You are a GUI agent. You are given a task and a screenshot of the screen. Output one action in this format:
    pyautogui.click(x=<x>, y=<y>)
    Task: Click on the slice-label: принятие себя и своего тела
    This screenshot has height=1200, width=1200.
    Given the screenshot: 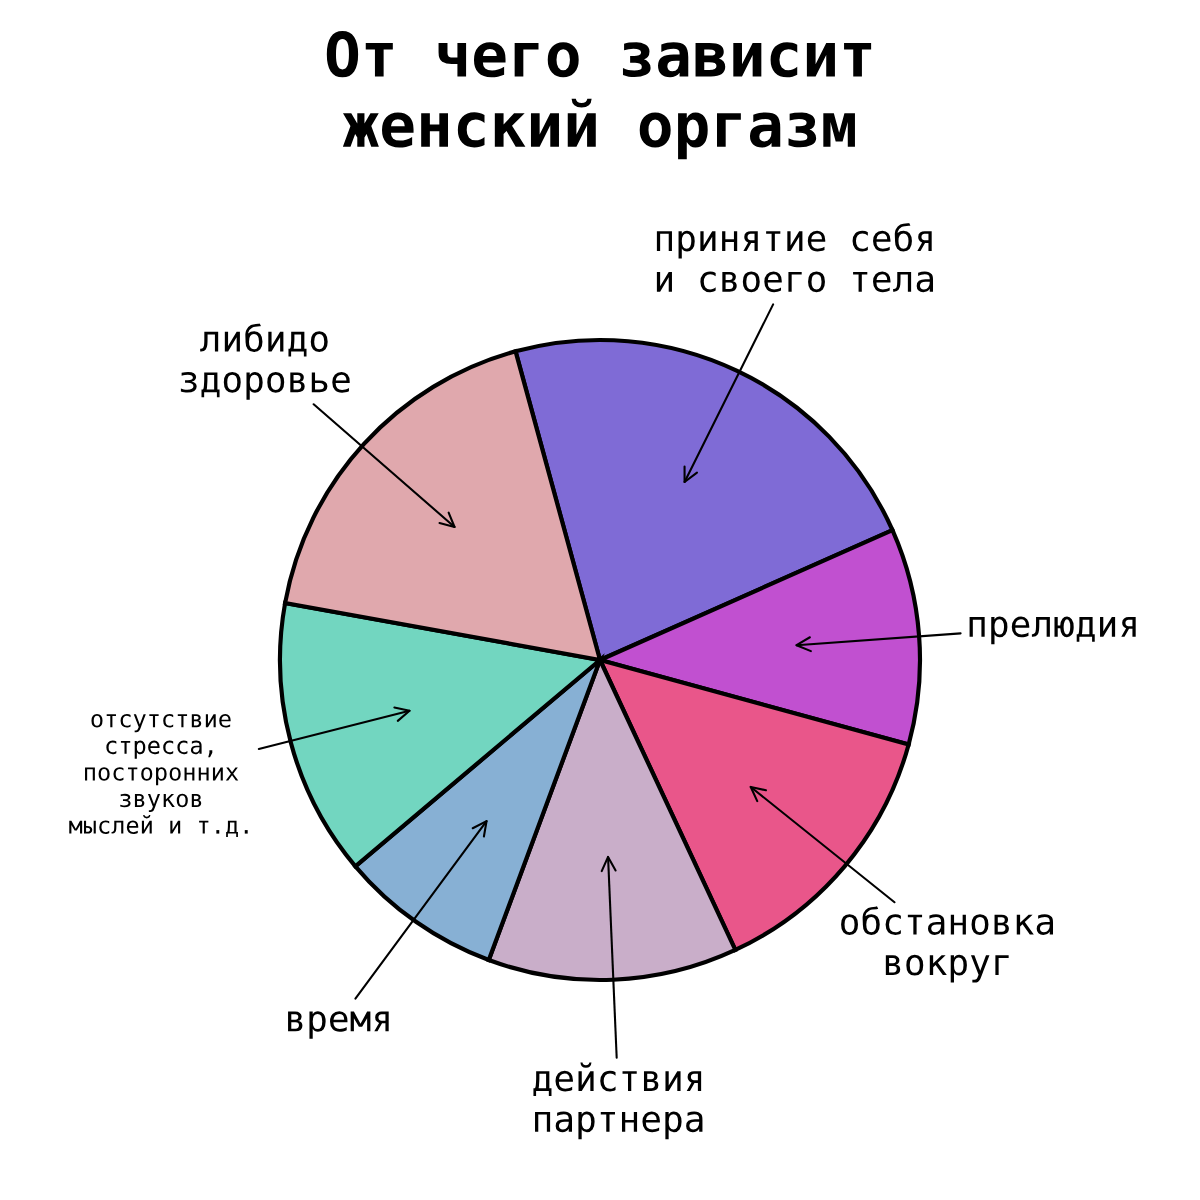 What is the action you would take?
    pyautogui.click(x=795, y=257)
    